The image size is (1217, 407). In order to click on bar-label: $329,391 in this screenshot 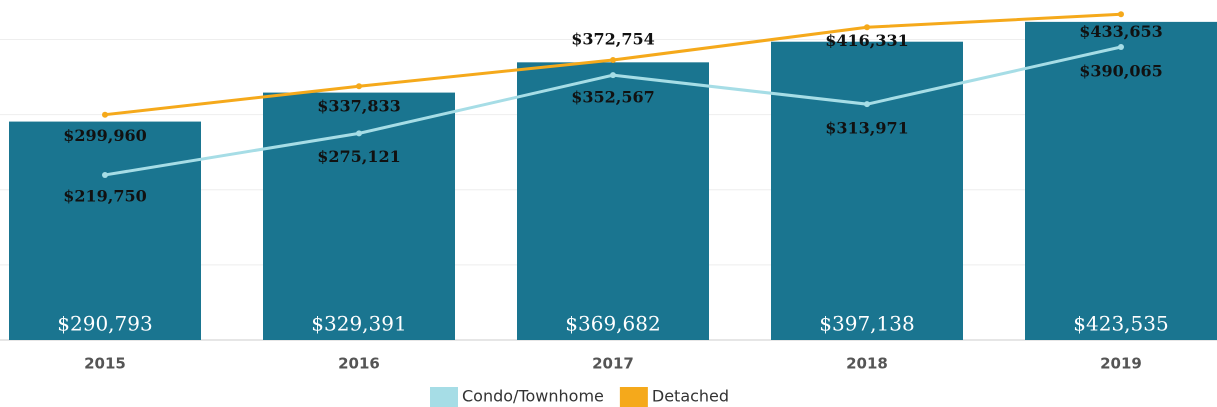, I will do `click(358, 324)`.